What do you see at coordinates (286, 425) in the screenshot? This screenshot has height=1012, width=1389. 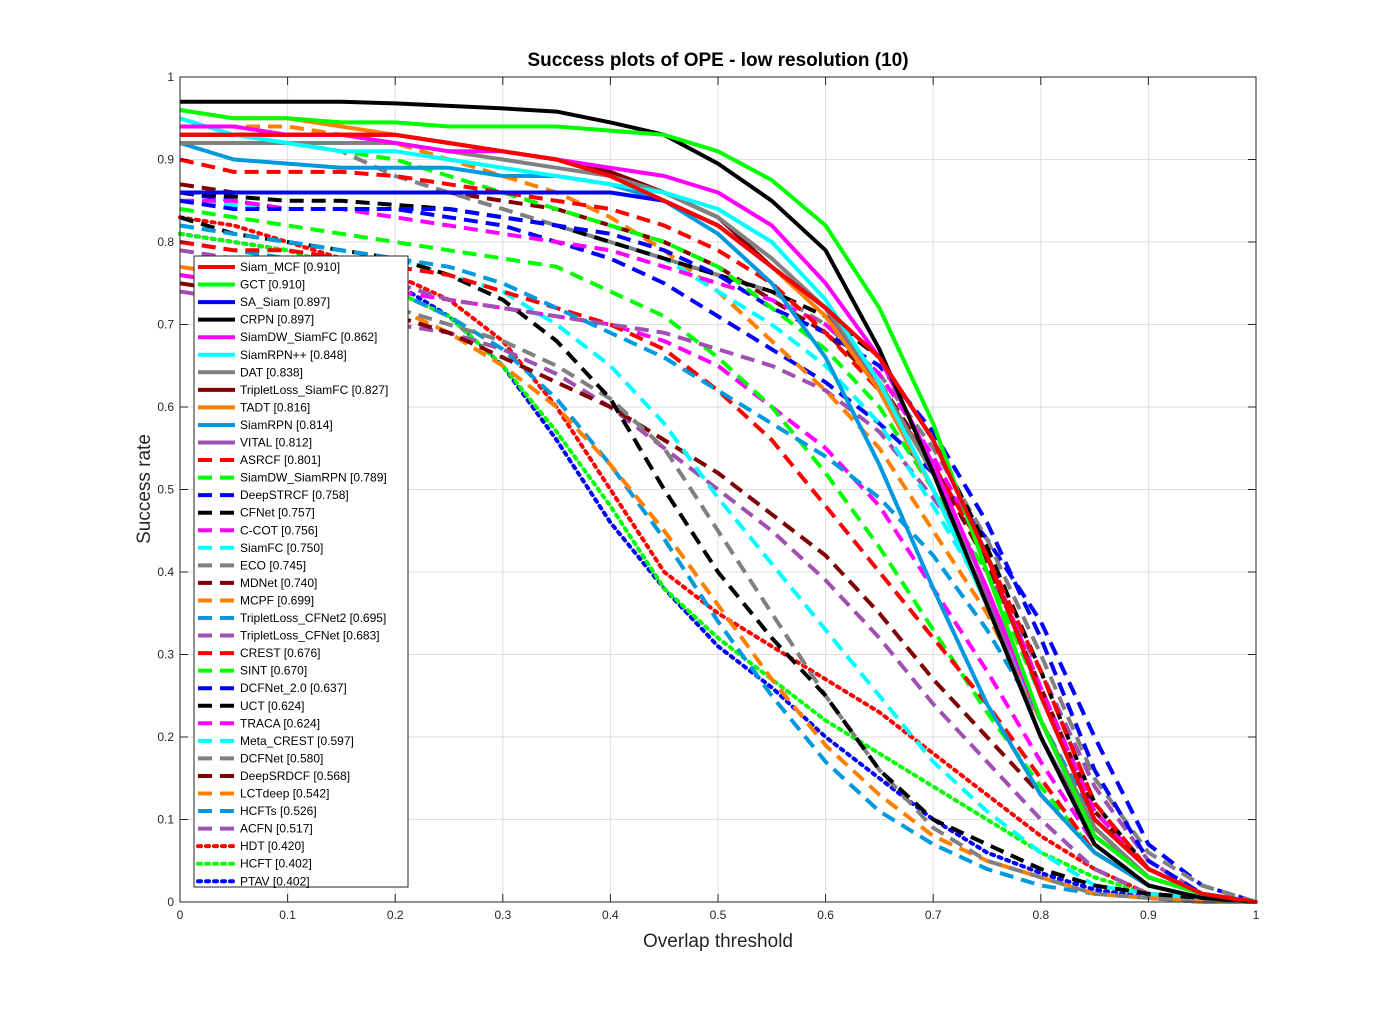 I see `legend-item-label: SiamRPN [0.814]` at bounding box center [286, 425].